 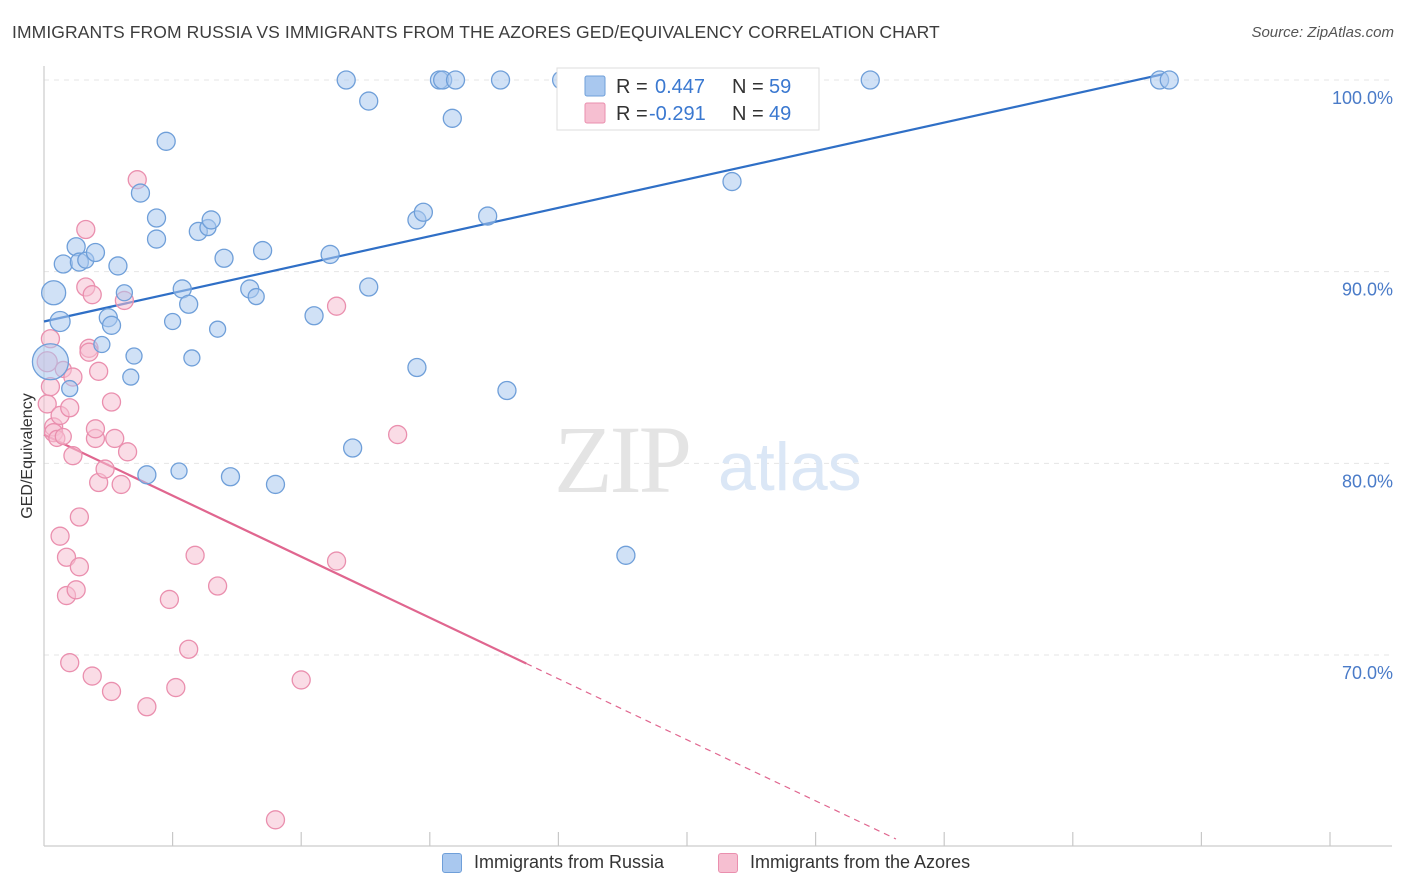 I want to click on azores-r-label: R =, so click(x=632, y=114).